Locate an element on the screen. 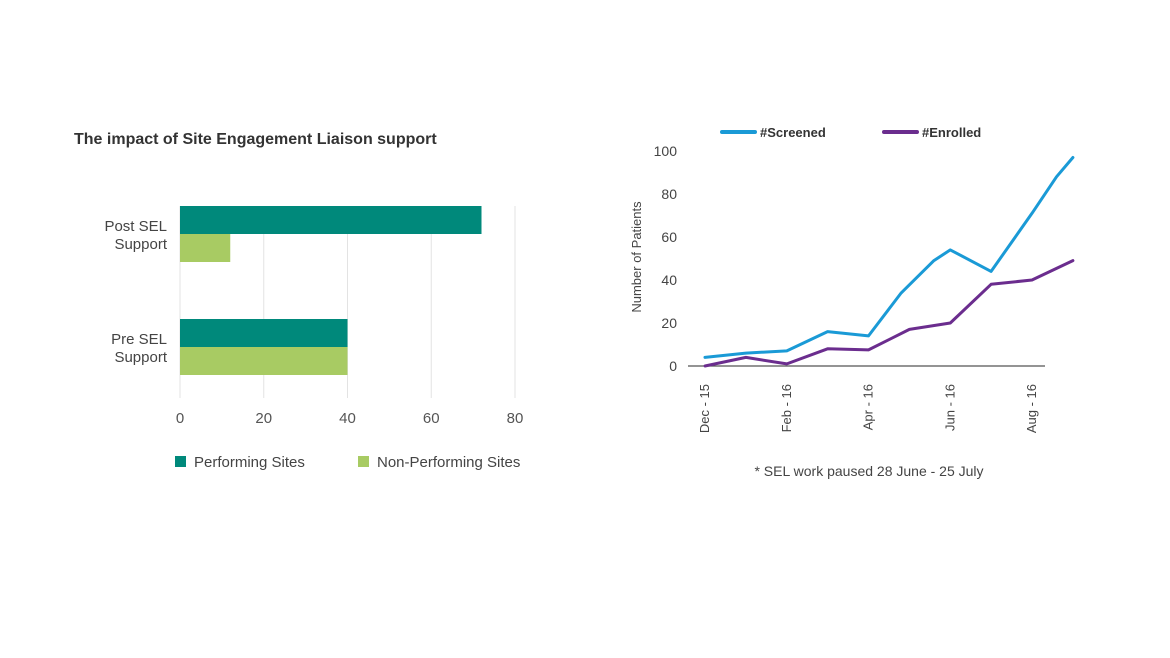 This screenshot has width=1170, height=658. line-chart-x-tick-label: Aug - 16 is located at coordinates (1031, 408).